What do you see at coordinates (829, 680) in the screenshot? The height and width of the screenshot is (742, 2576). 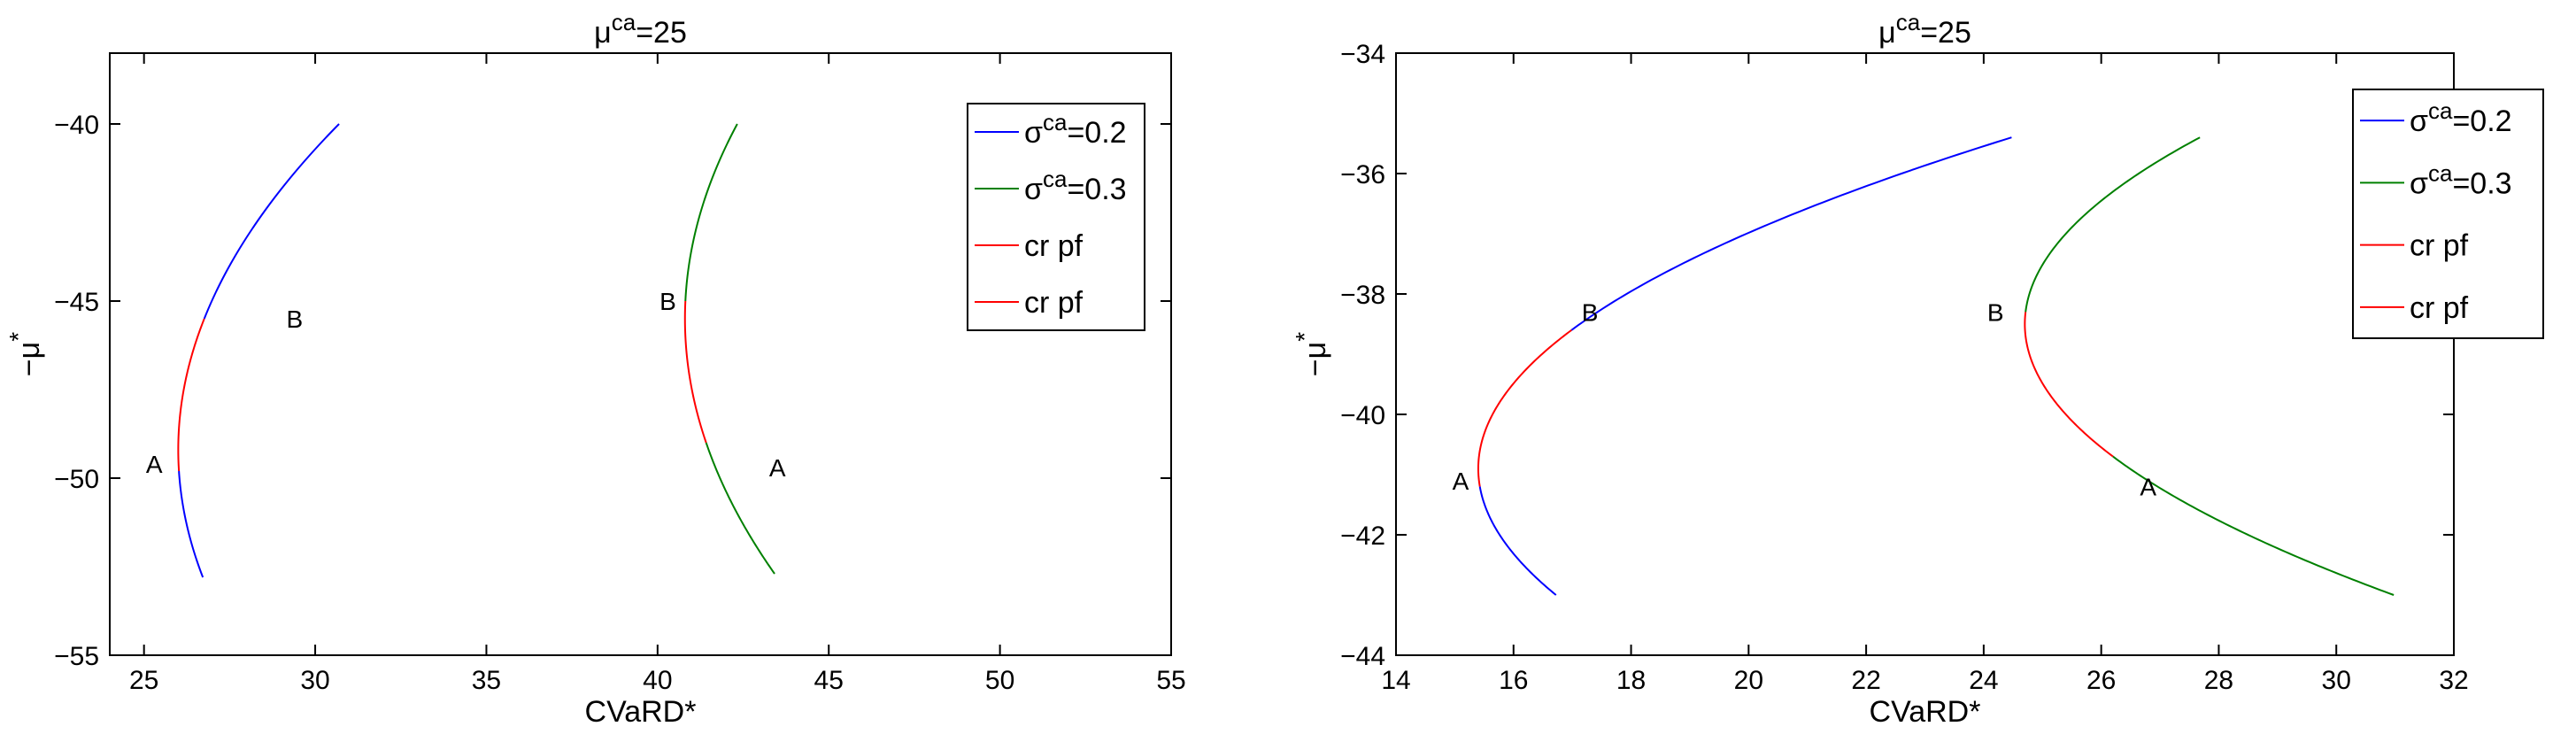 I see `x-tick-label: 45` at bounding box center [829, 680].